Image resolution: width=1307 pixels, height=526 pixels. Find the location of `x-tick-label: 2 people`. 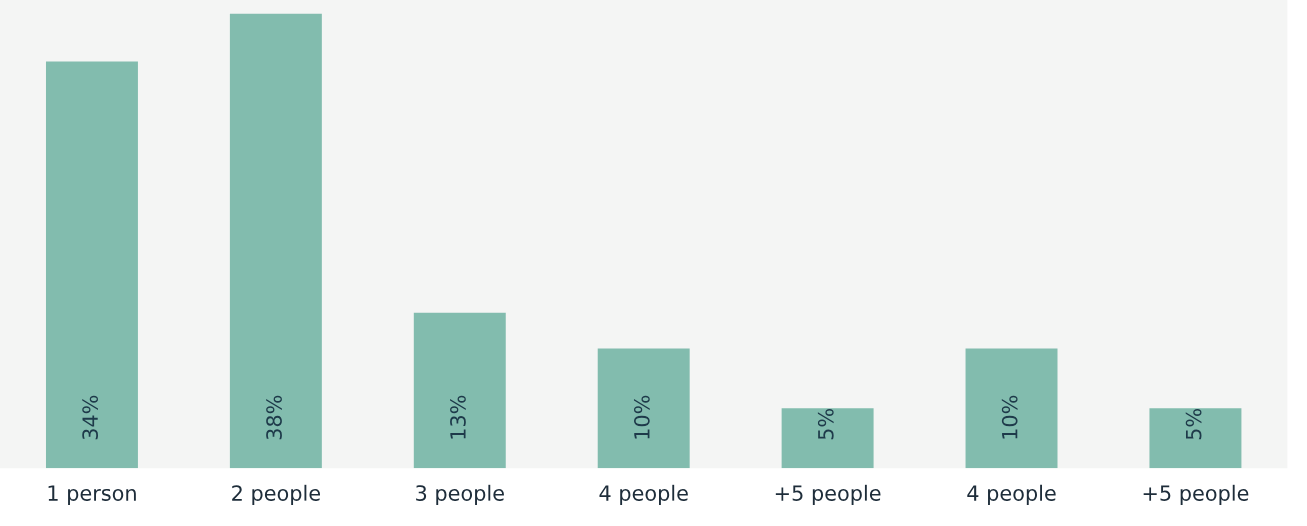

x-tick-label: 2 people is located at coordinates (276, 494).